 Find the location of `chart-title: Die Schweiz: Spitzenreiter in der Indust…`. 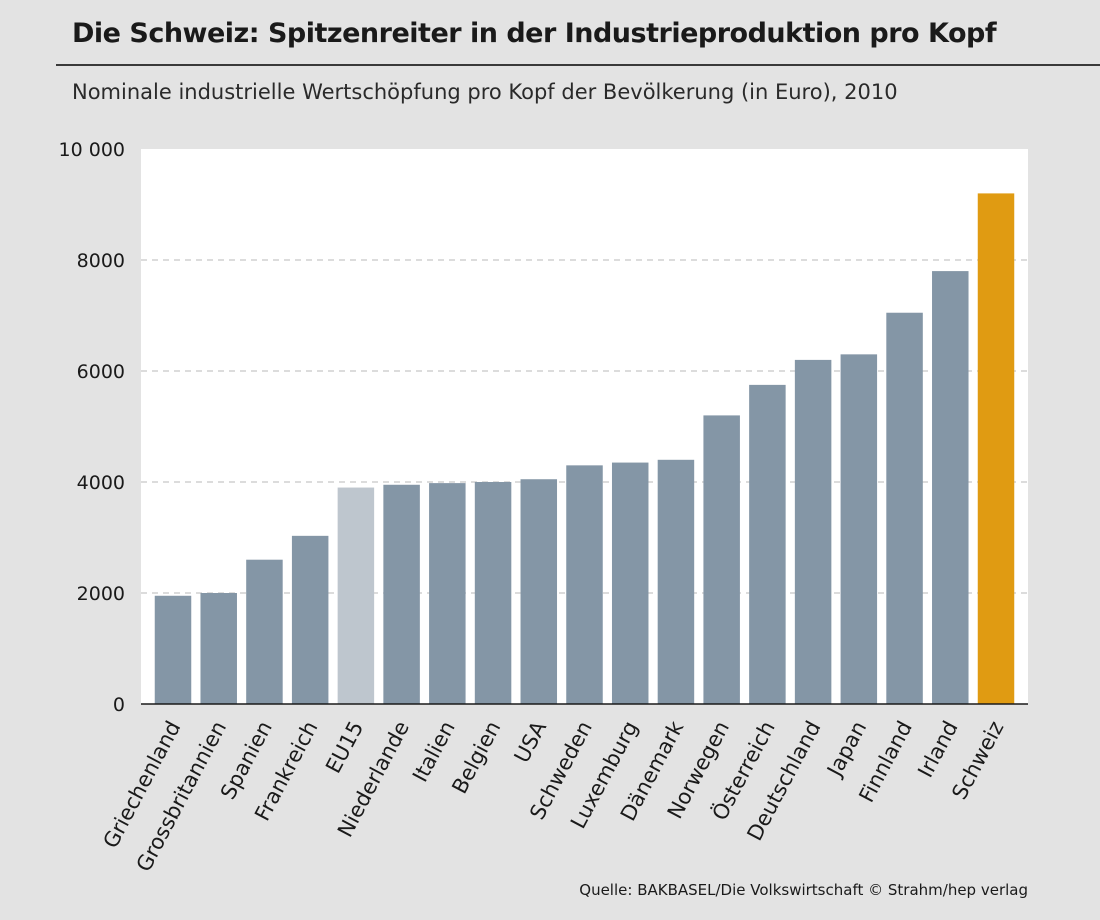

chart-title: Die Schweiz: Spitzenreiter in der Indust… is located at coordinates (534, 33).